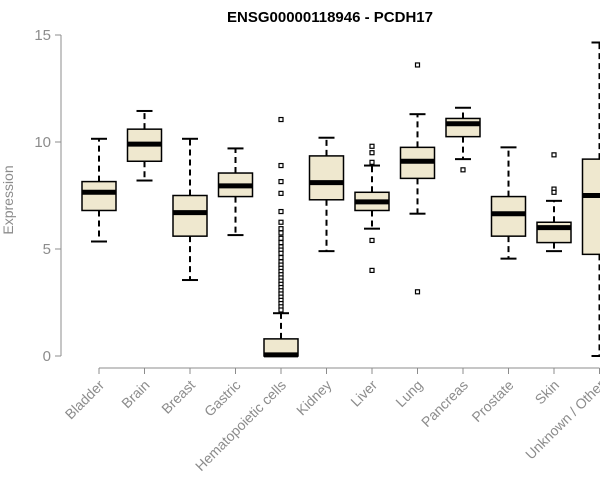 This screenshot has width=600, height=500. I want to click on box-liver, so click(372, 208).